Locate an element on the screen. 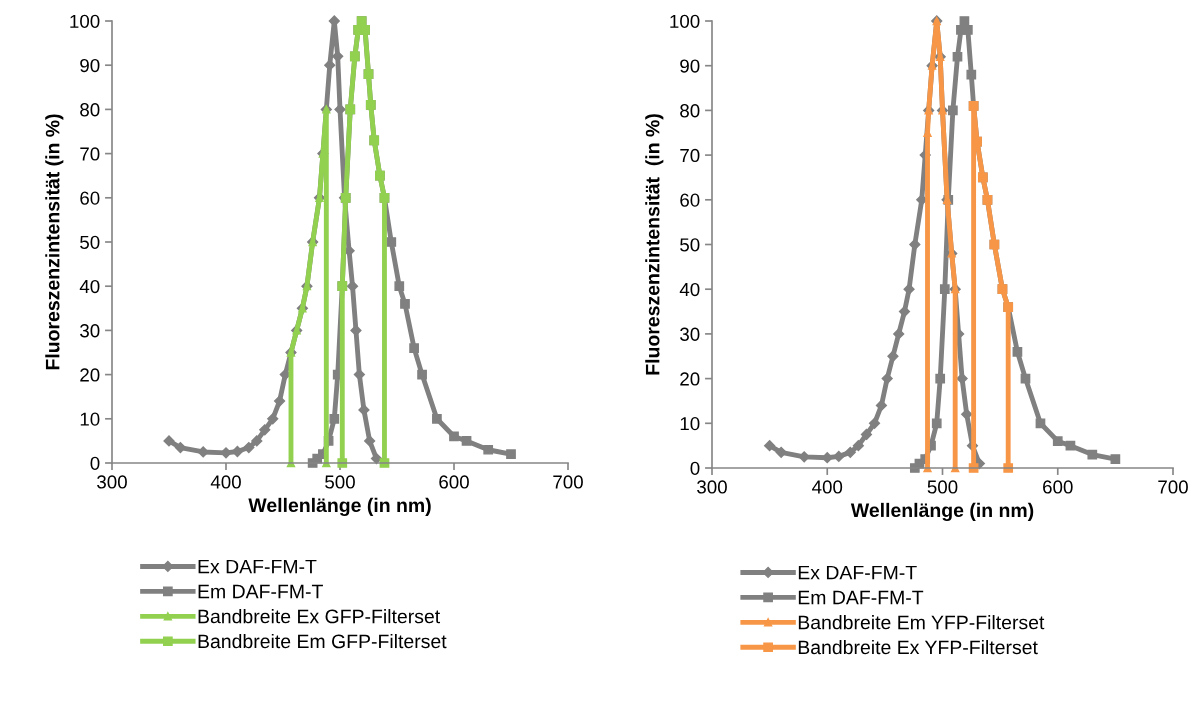 The width and height of the screenshot is (1204, 704). legend-label: Bandbreite Ex GFP-Filterset is located at coordinates (319, 616).